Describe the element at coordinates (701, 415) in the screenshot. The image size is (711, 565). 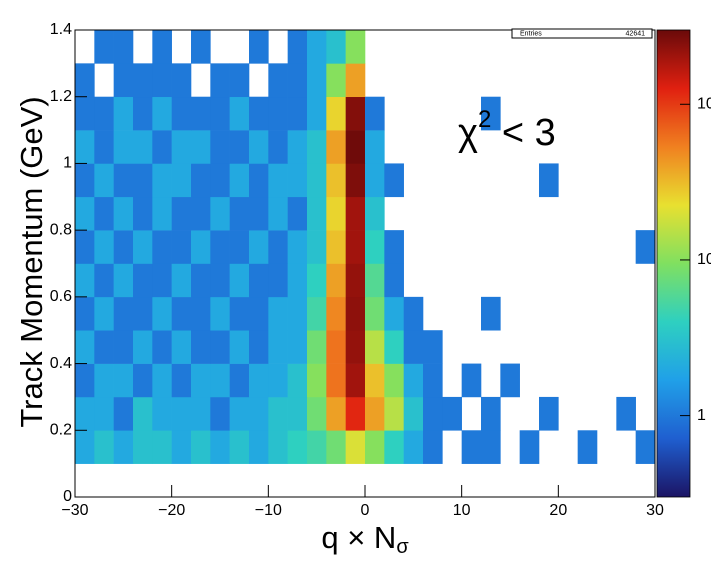
I see `z-tick-label: 1` at that location.